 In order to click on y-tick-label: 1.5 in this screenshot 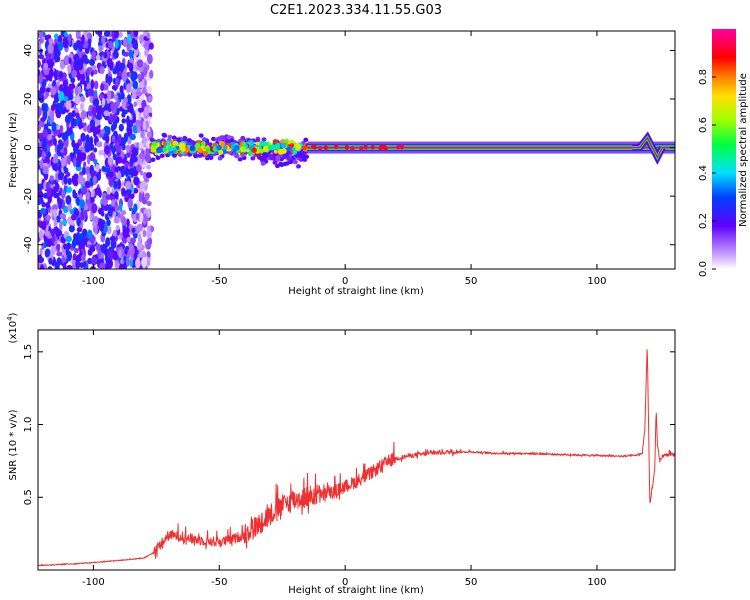, I will do `click(28, 352)`.